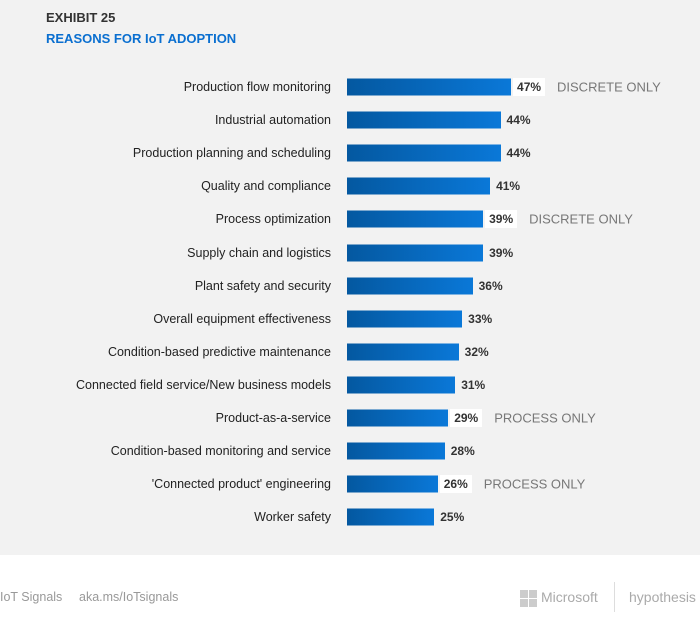  What do you see at coordinates (455, 484) in the screenshot?
I see `value-label: 26%` at bounding box center [455, 484].